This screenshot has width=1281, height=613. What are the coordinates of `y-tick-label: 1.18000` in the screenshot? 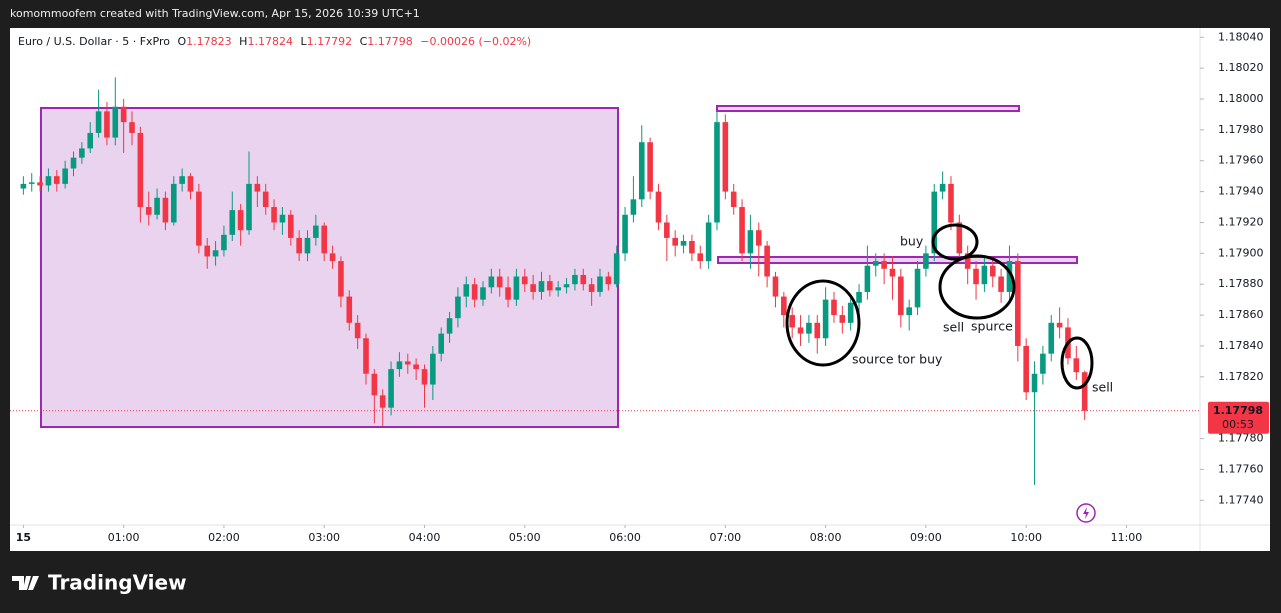 It's located at (1241, 98).